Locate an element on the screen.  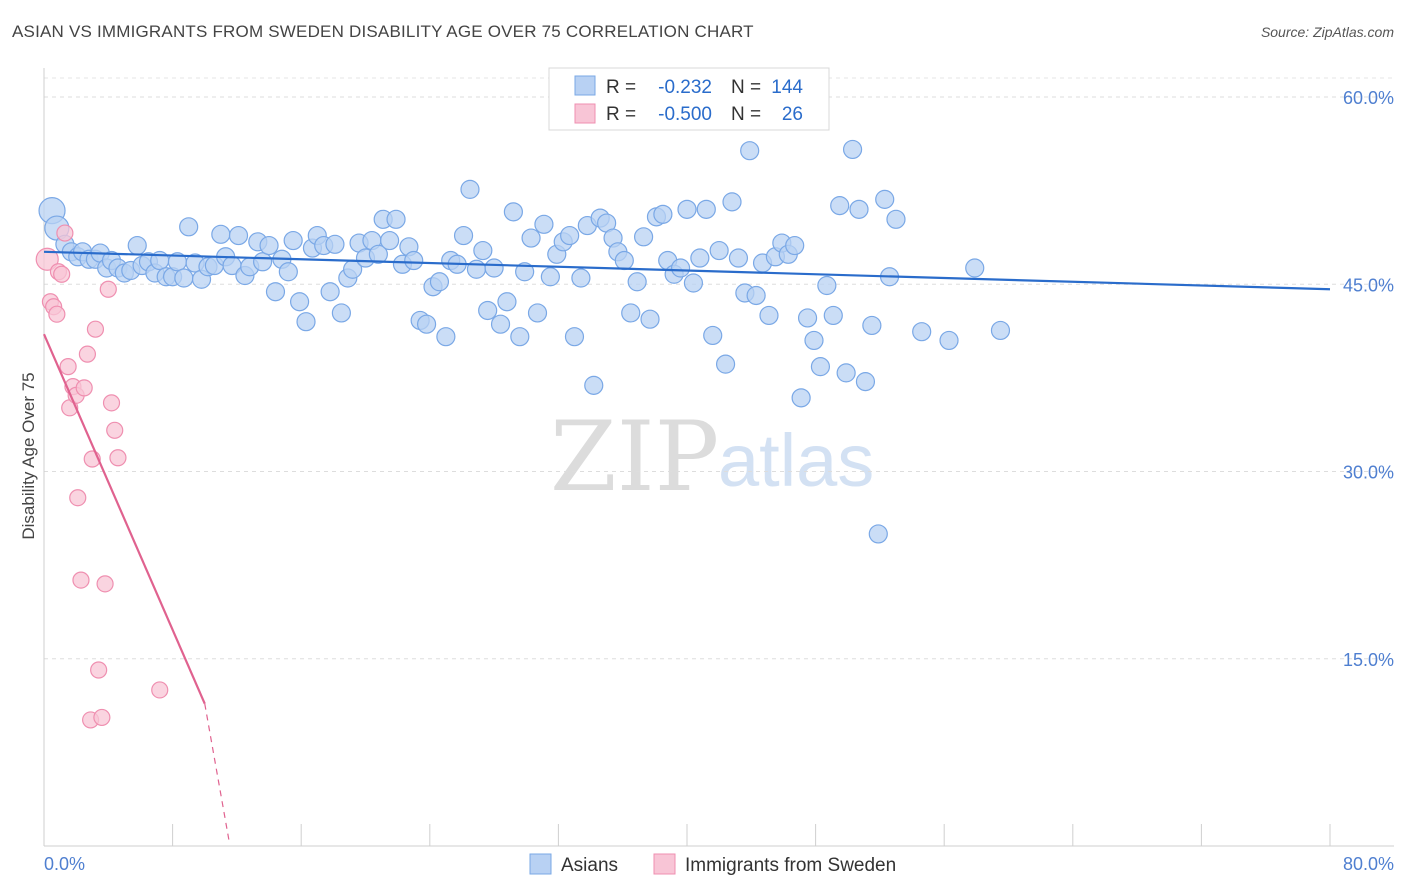
legend-bottom-swatch-sweden is located at coordinates (664, 864).